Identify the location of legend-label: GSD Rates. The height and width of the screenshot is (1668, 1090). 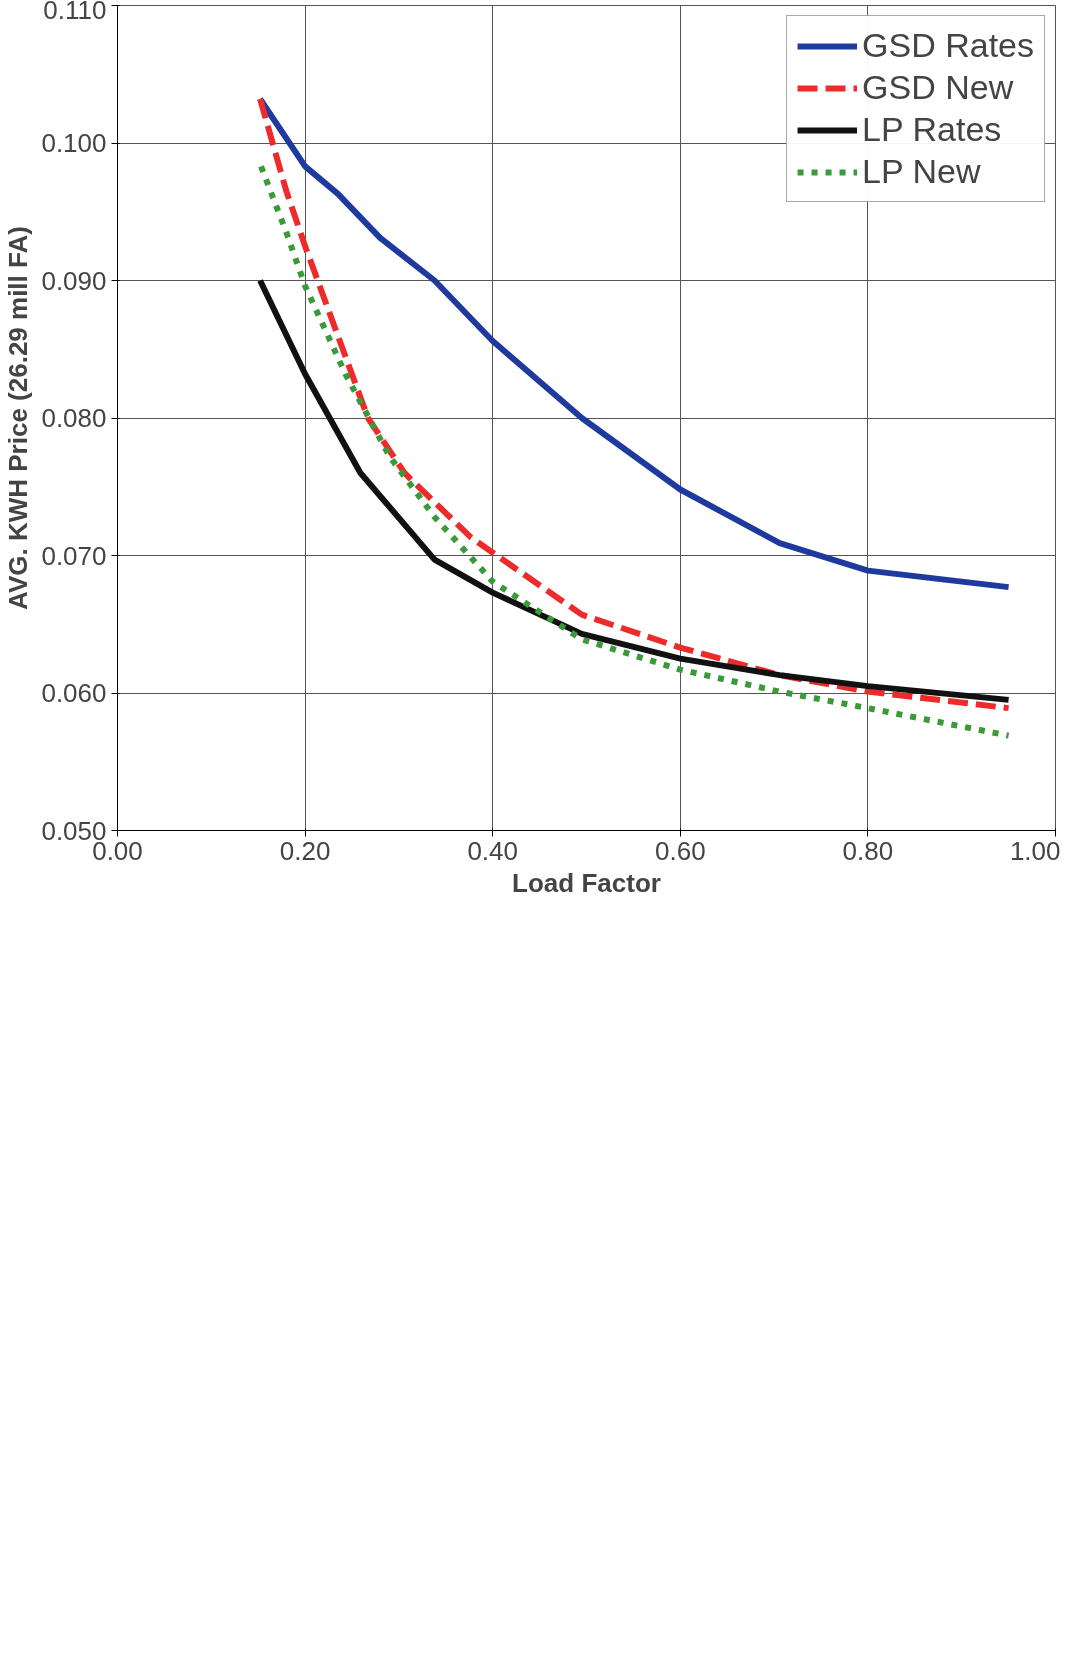
(948, 45).